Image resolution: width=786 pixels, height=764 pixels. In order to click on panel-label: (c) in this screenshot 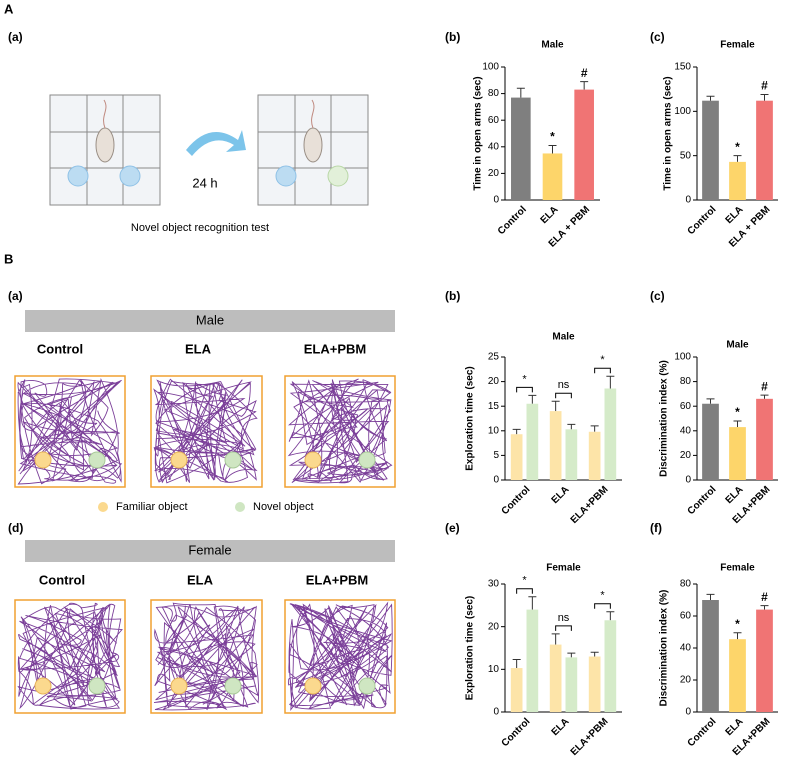, I will do `click(657, 37)`.